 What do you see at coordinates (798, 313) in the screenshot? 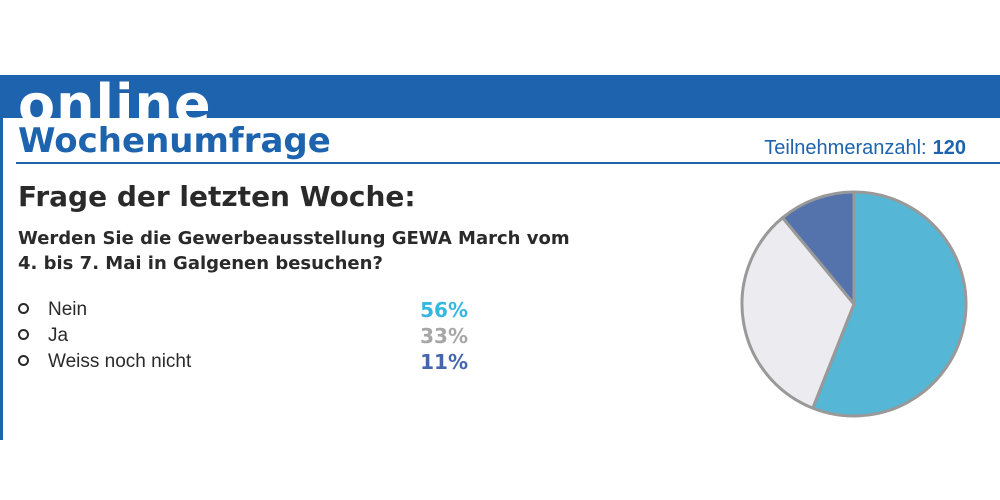
I see `pie-slice-ja` at bounding box center [798, 313].